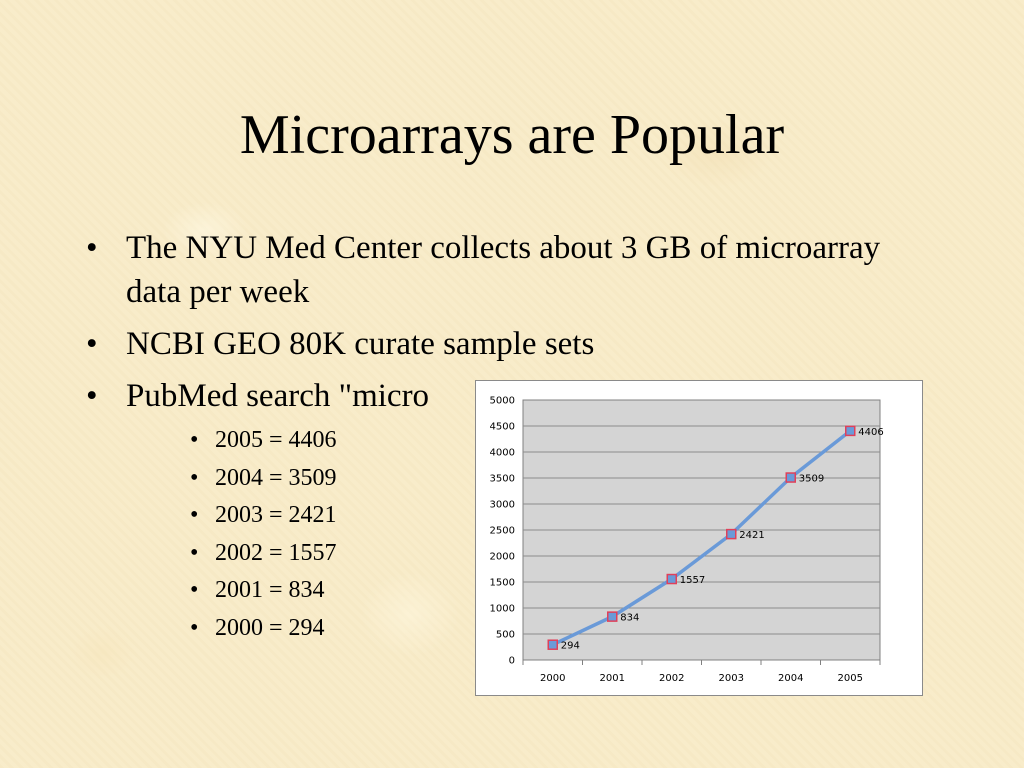 The height and width of the screenshot is (768, 1024). I want to click on bullet-text: PubMed search "micro, so click(278, 396).